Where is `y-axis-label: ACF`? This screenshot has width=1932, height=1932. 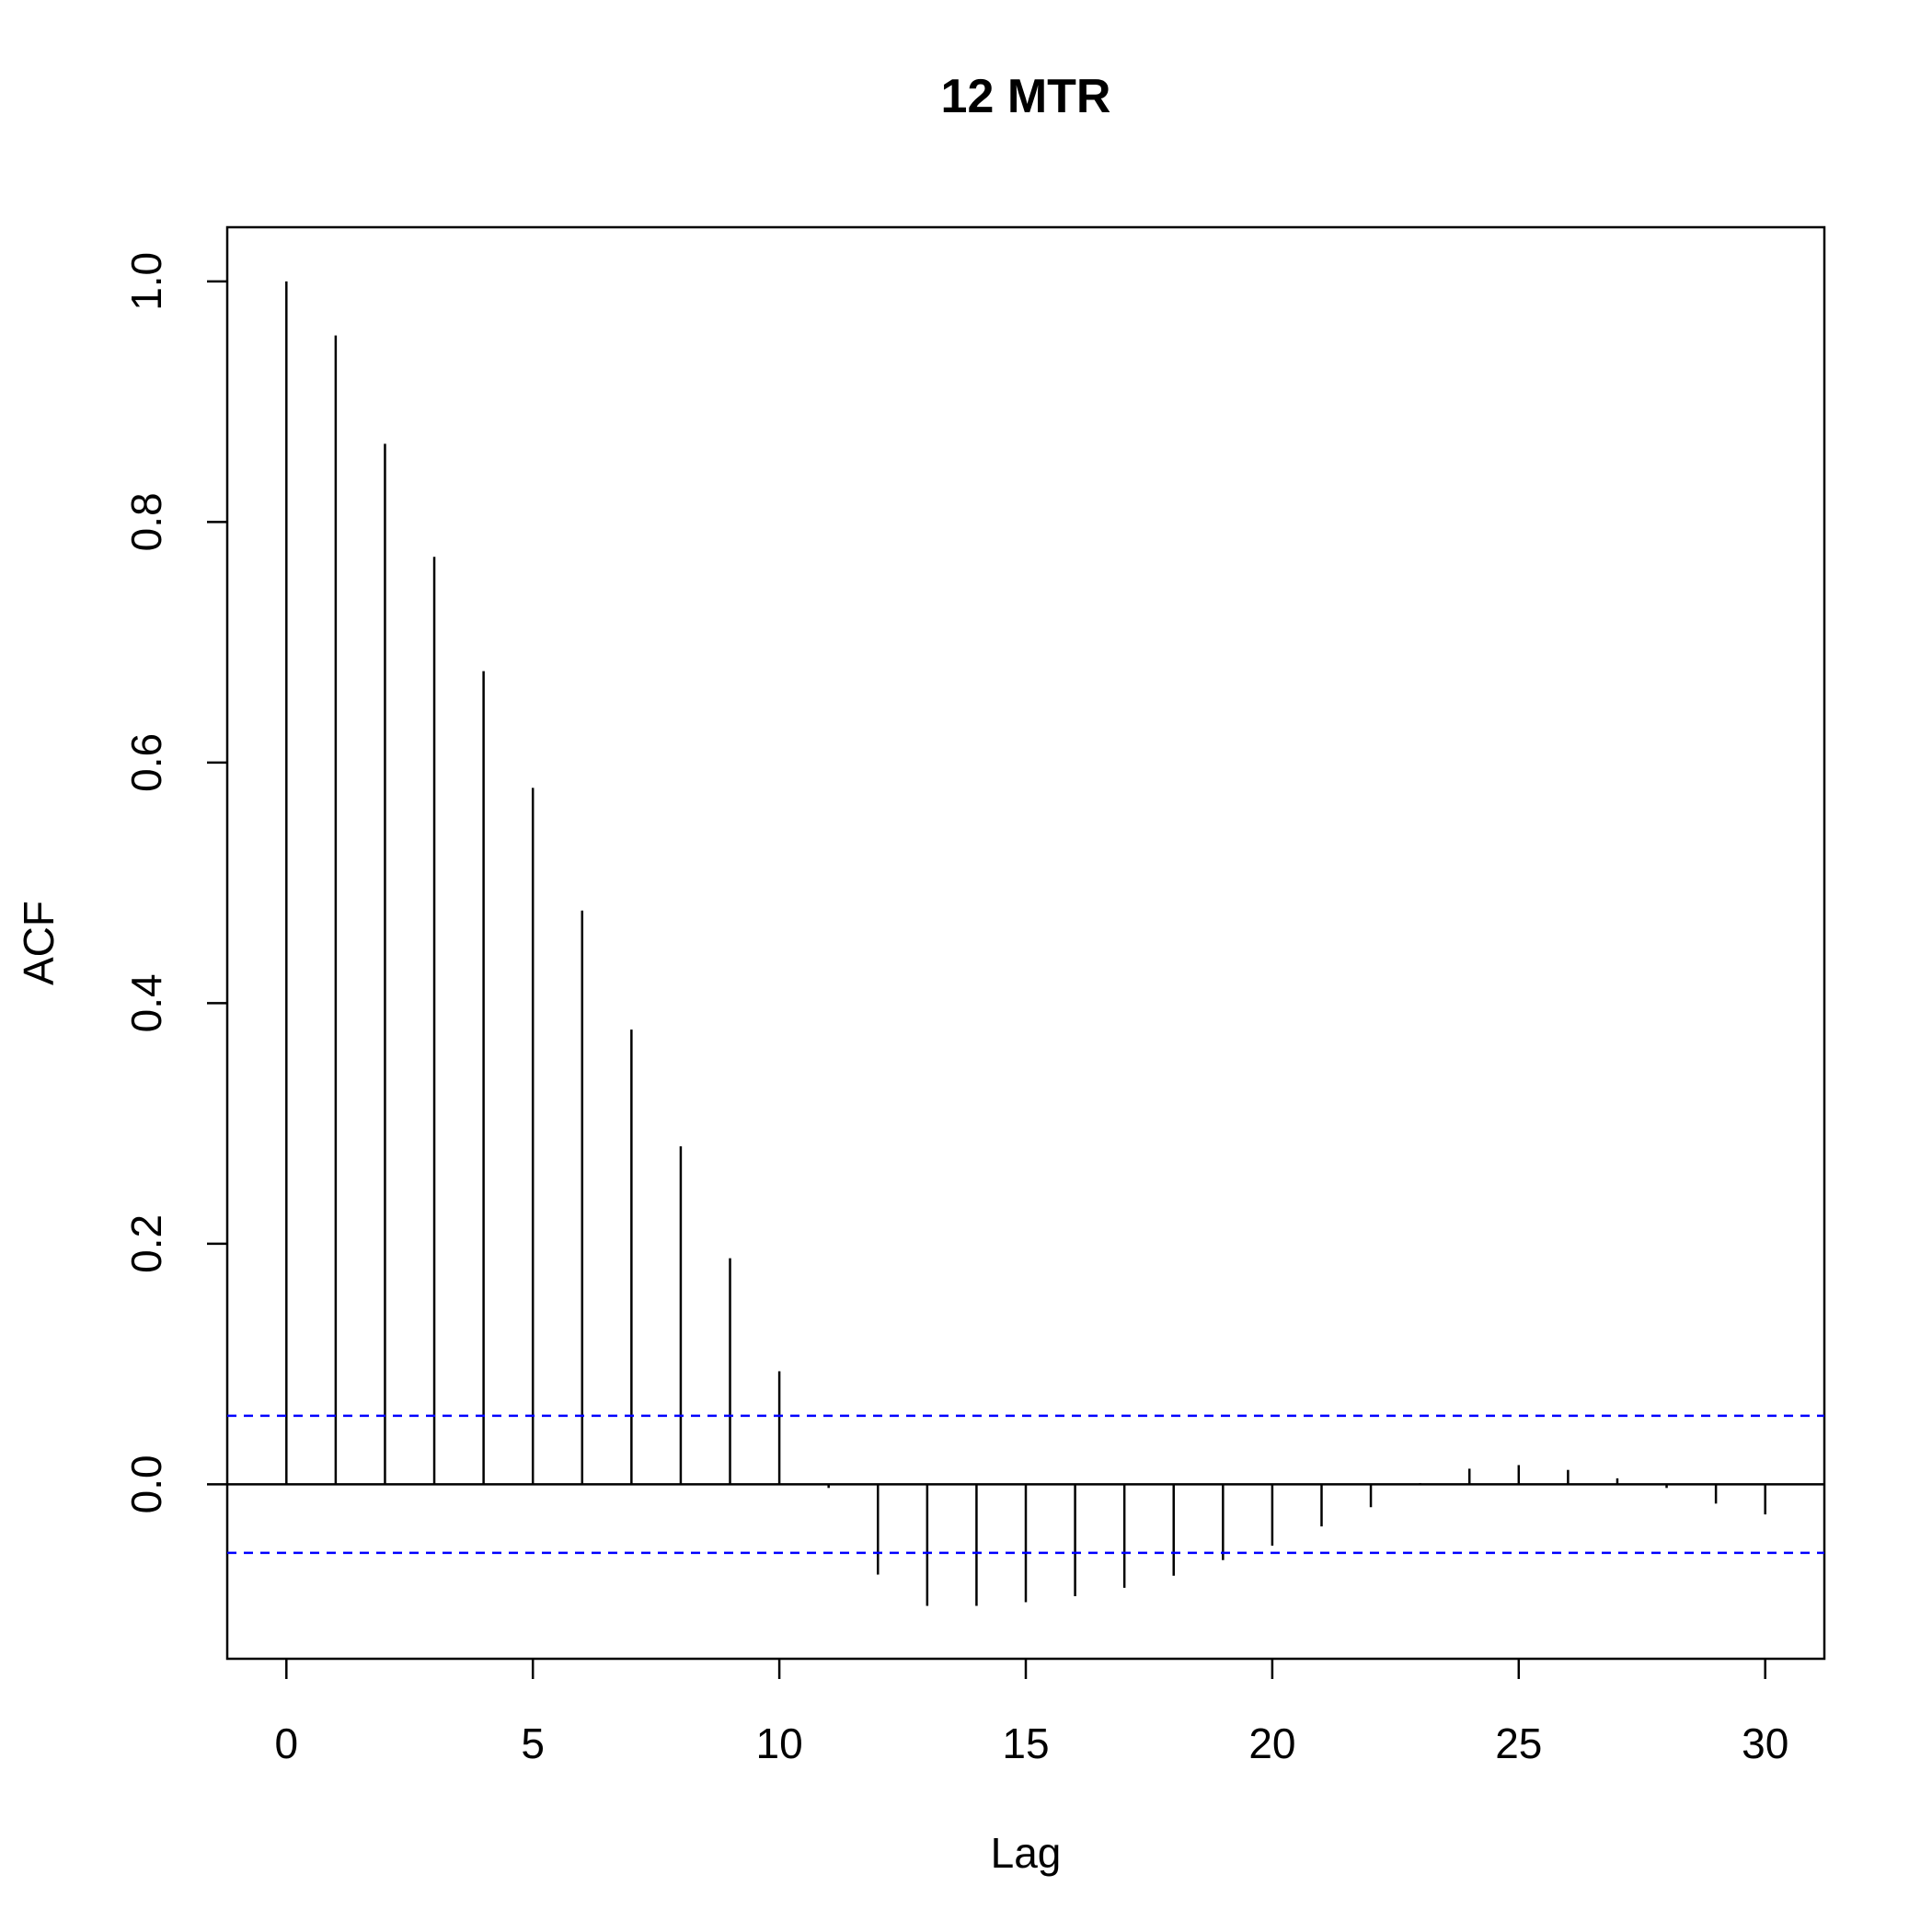 y-axis-label: ACF is located at coordinates (39, 943).